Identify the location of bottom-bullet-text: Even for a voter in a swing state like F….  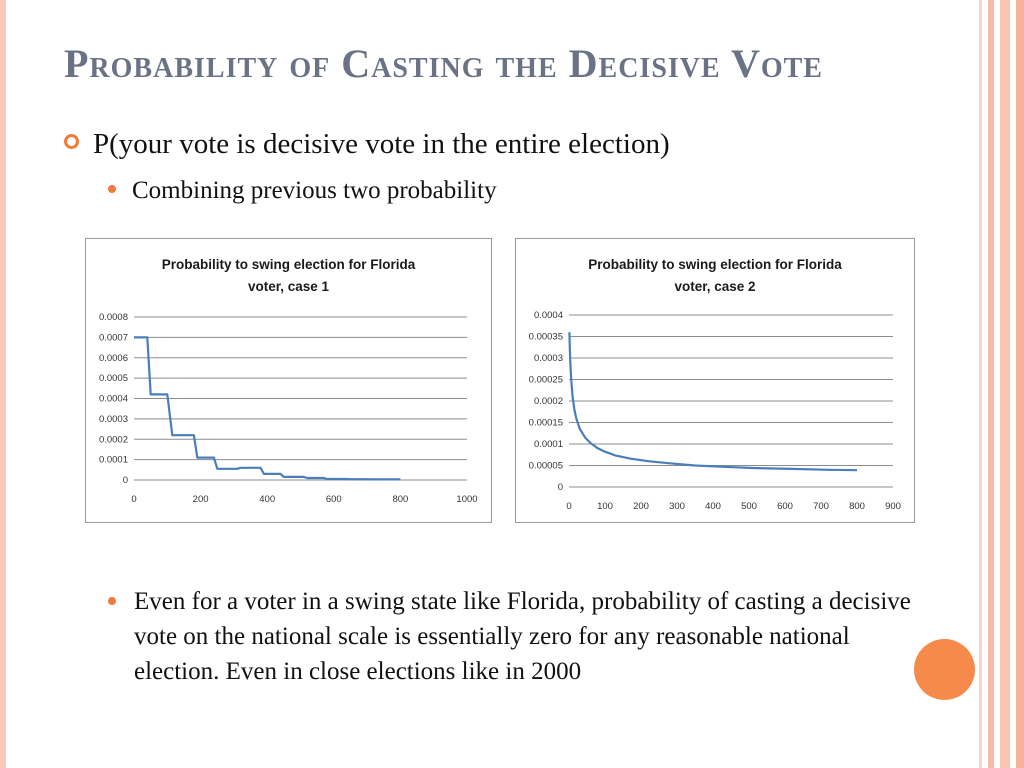
(522, 636).